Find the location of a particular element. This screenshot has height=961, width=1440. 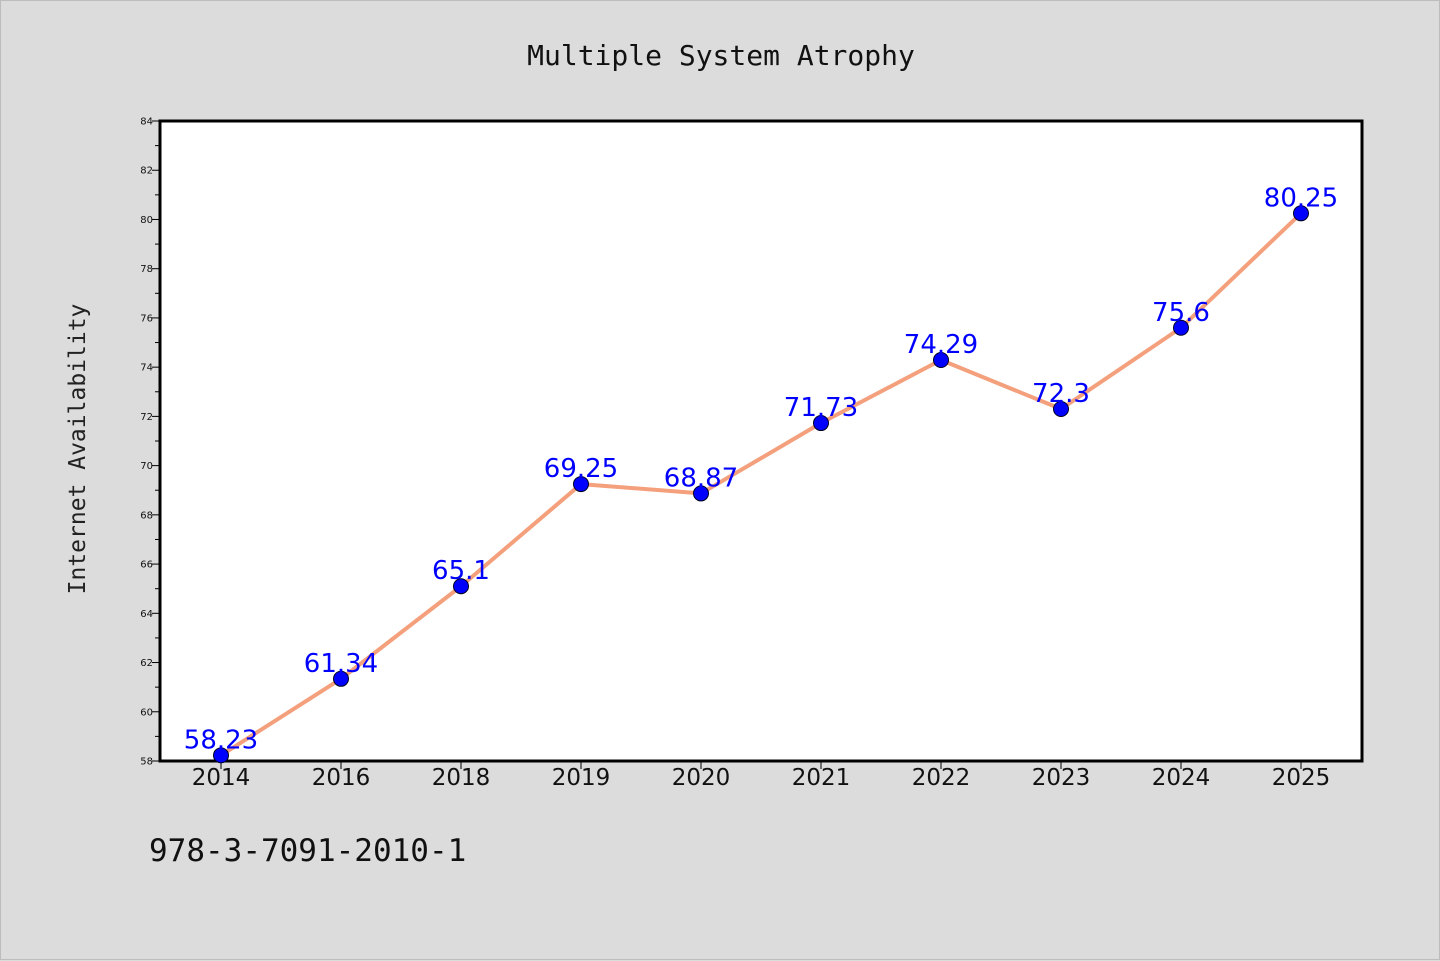

x-tick-label: 2023 is located at coordinates (1061, 778).